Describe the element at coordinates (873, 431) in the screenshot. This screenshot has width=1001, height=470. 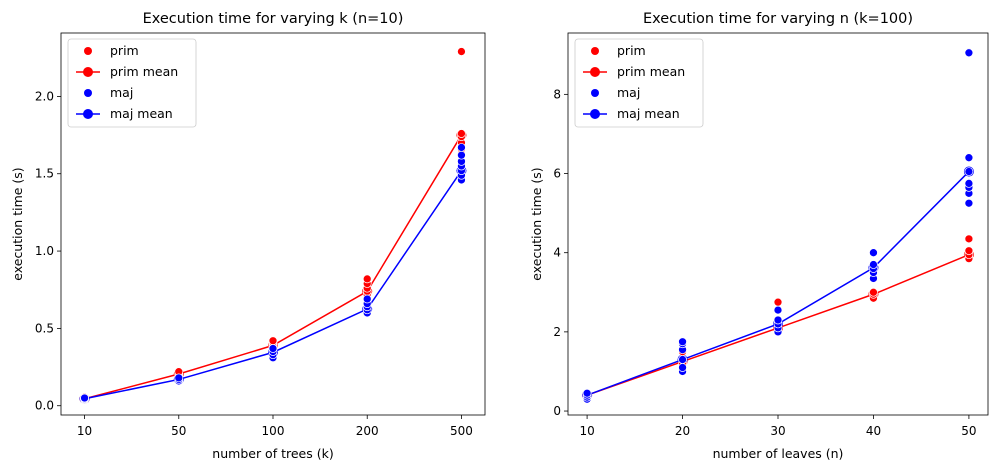
I see `x-tick-label: 40` at that location.